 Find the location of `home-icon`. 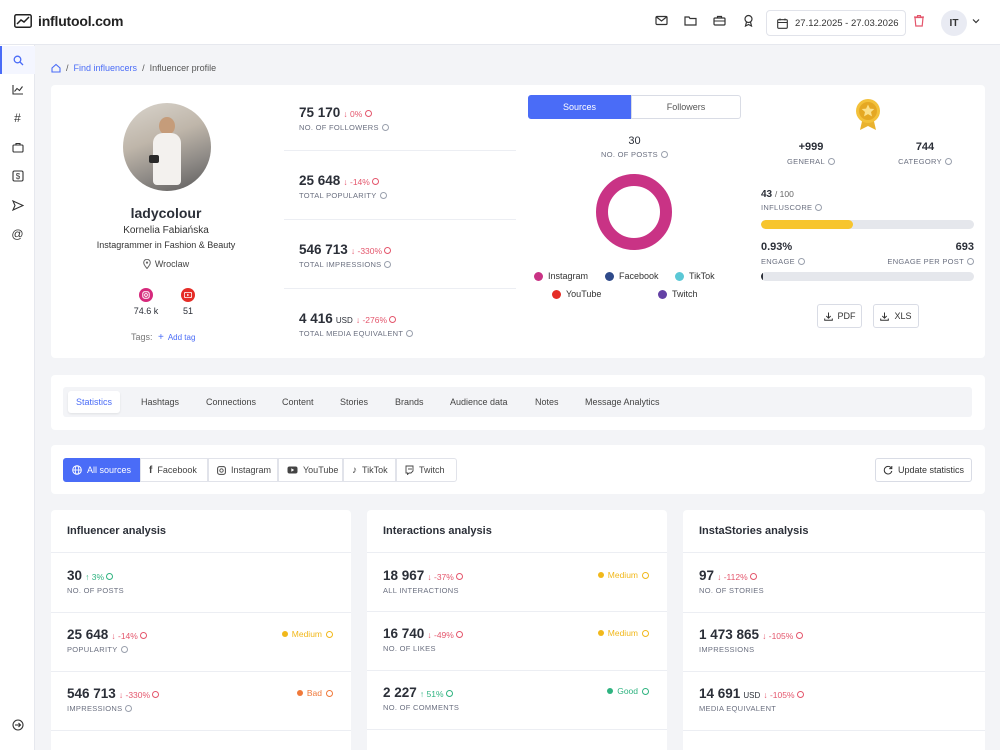

home-icon is located at coordinates (56, 68).